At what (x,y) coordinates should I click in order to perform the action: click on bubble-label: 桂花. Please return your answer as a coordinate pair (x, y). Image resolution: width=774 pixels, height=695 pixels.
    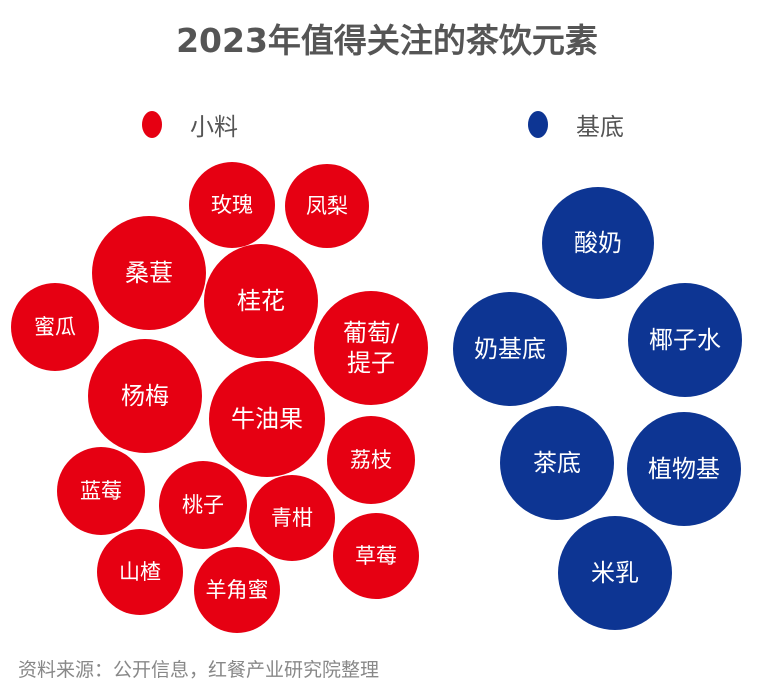
    Looking at the image, I should click on (261, 301).